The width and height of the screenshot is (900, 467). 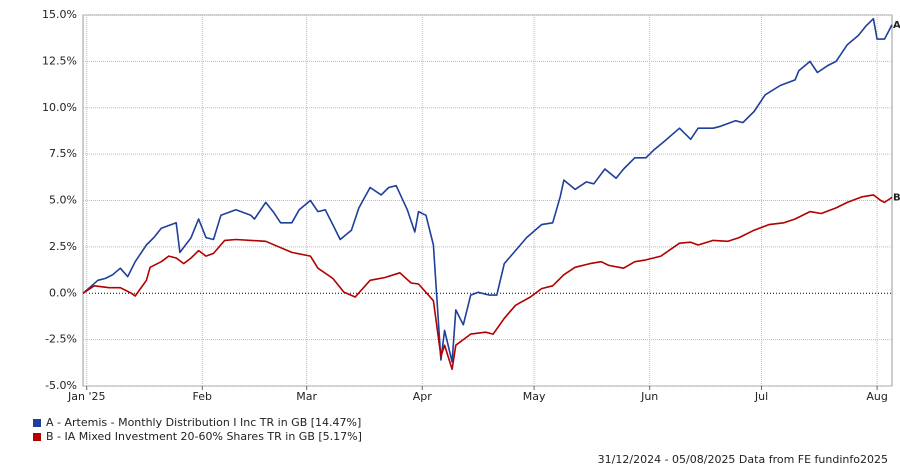 What do you see at coordinates (63, 200) in the screenshot?
I see `y-tick-label: 5.0%` at bounding box center [63, 200].